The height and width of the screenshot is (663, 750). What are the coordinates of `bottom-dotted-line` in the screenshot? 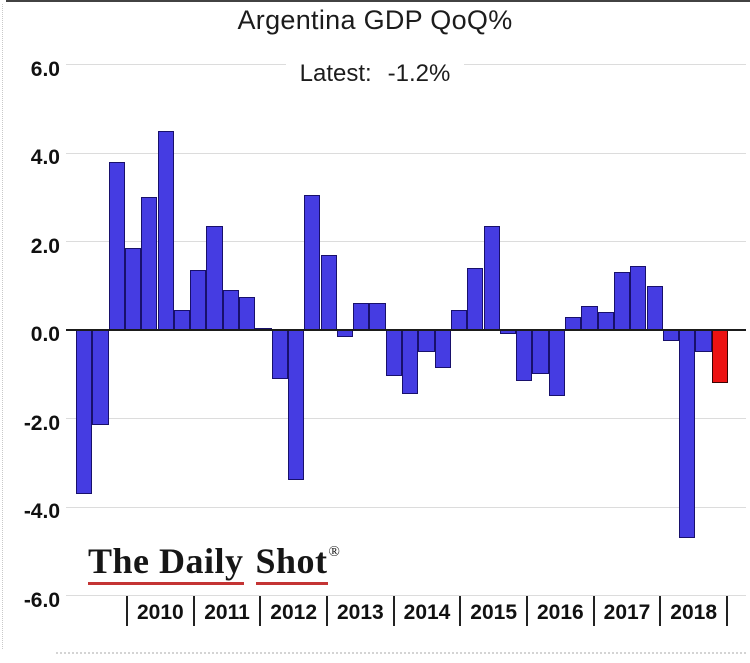 It's located at (401, 653).